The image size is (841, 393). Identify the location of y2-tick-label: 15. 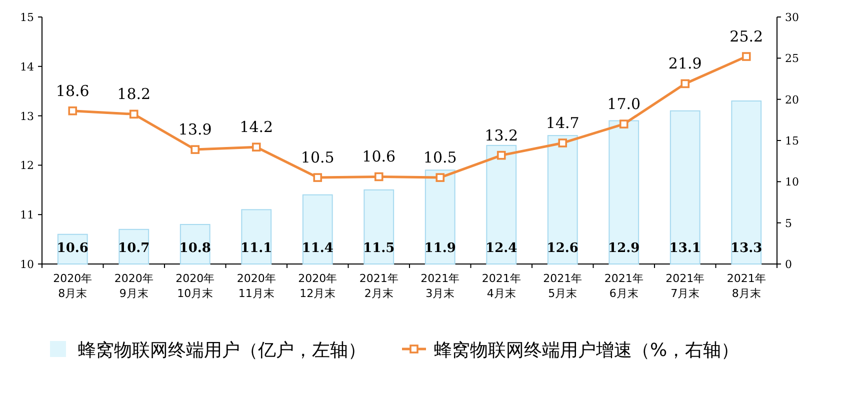
(792, 141).